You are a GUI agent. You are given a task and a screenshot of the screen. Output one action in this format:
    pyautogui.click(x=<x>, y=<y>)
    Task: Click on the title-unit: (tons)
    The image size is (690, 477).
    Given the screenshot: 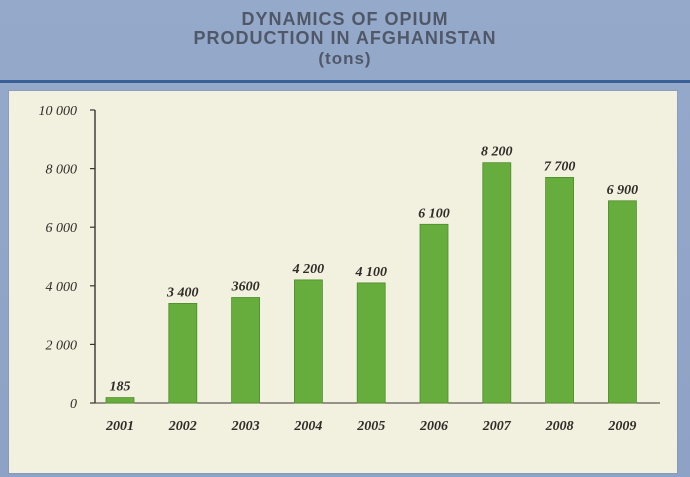 What is the action you would take?
    pyautogui.click(x=345, y=58)
    